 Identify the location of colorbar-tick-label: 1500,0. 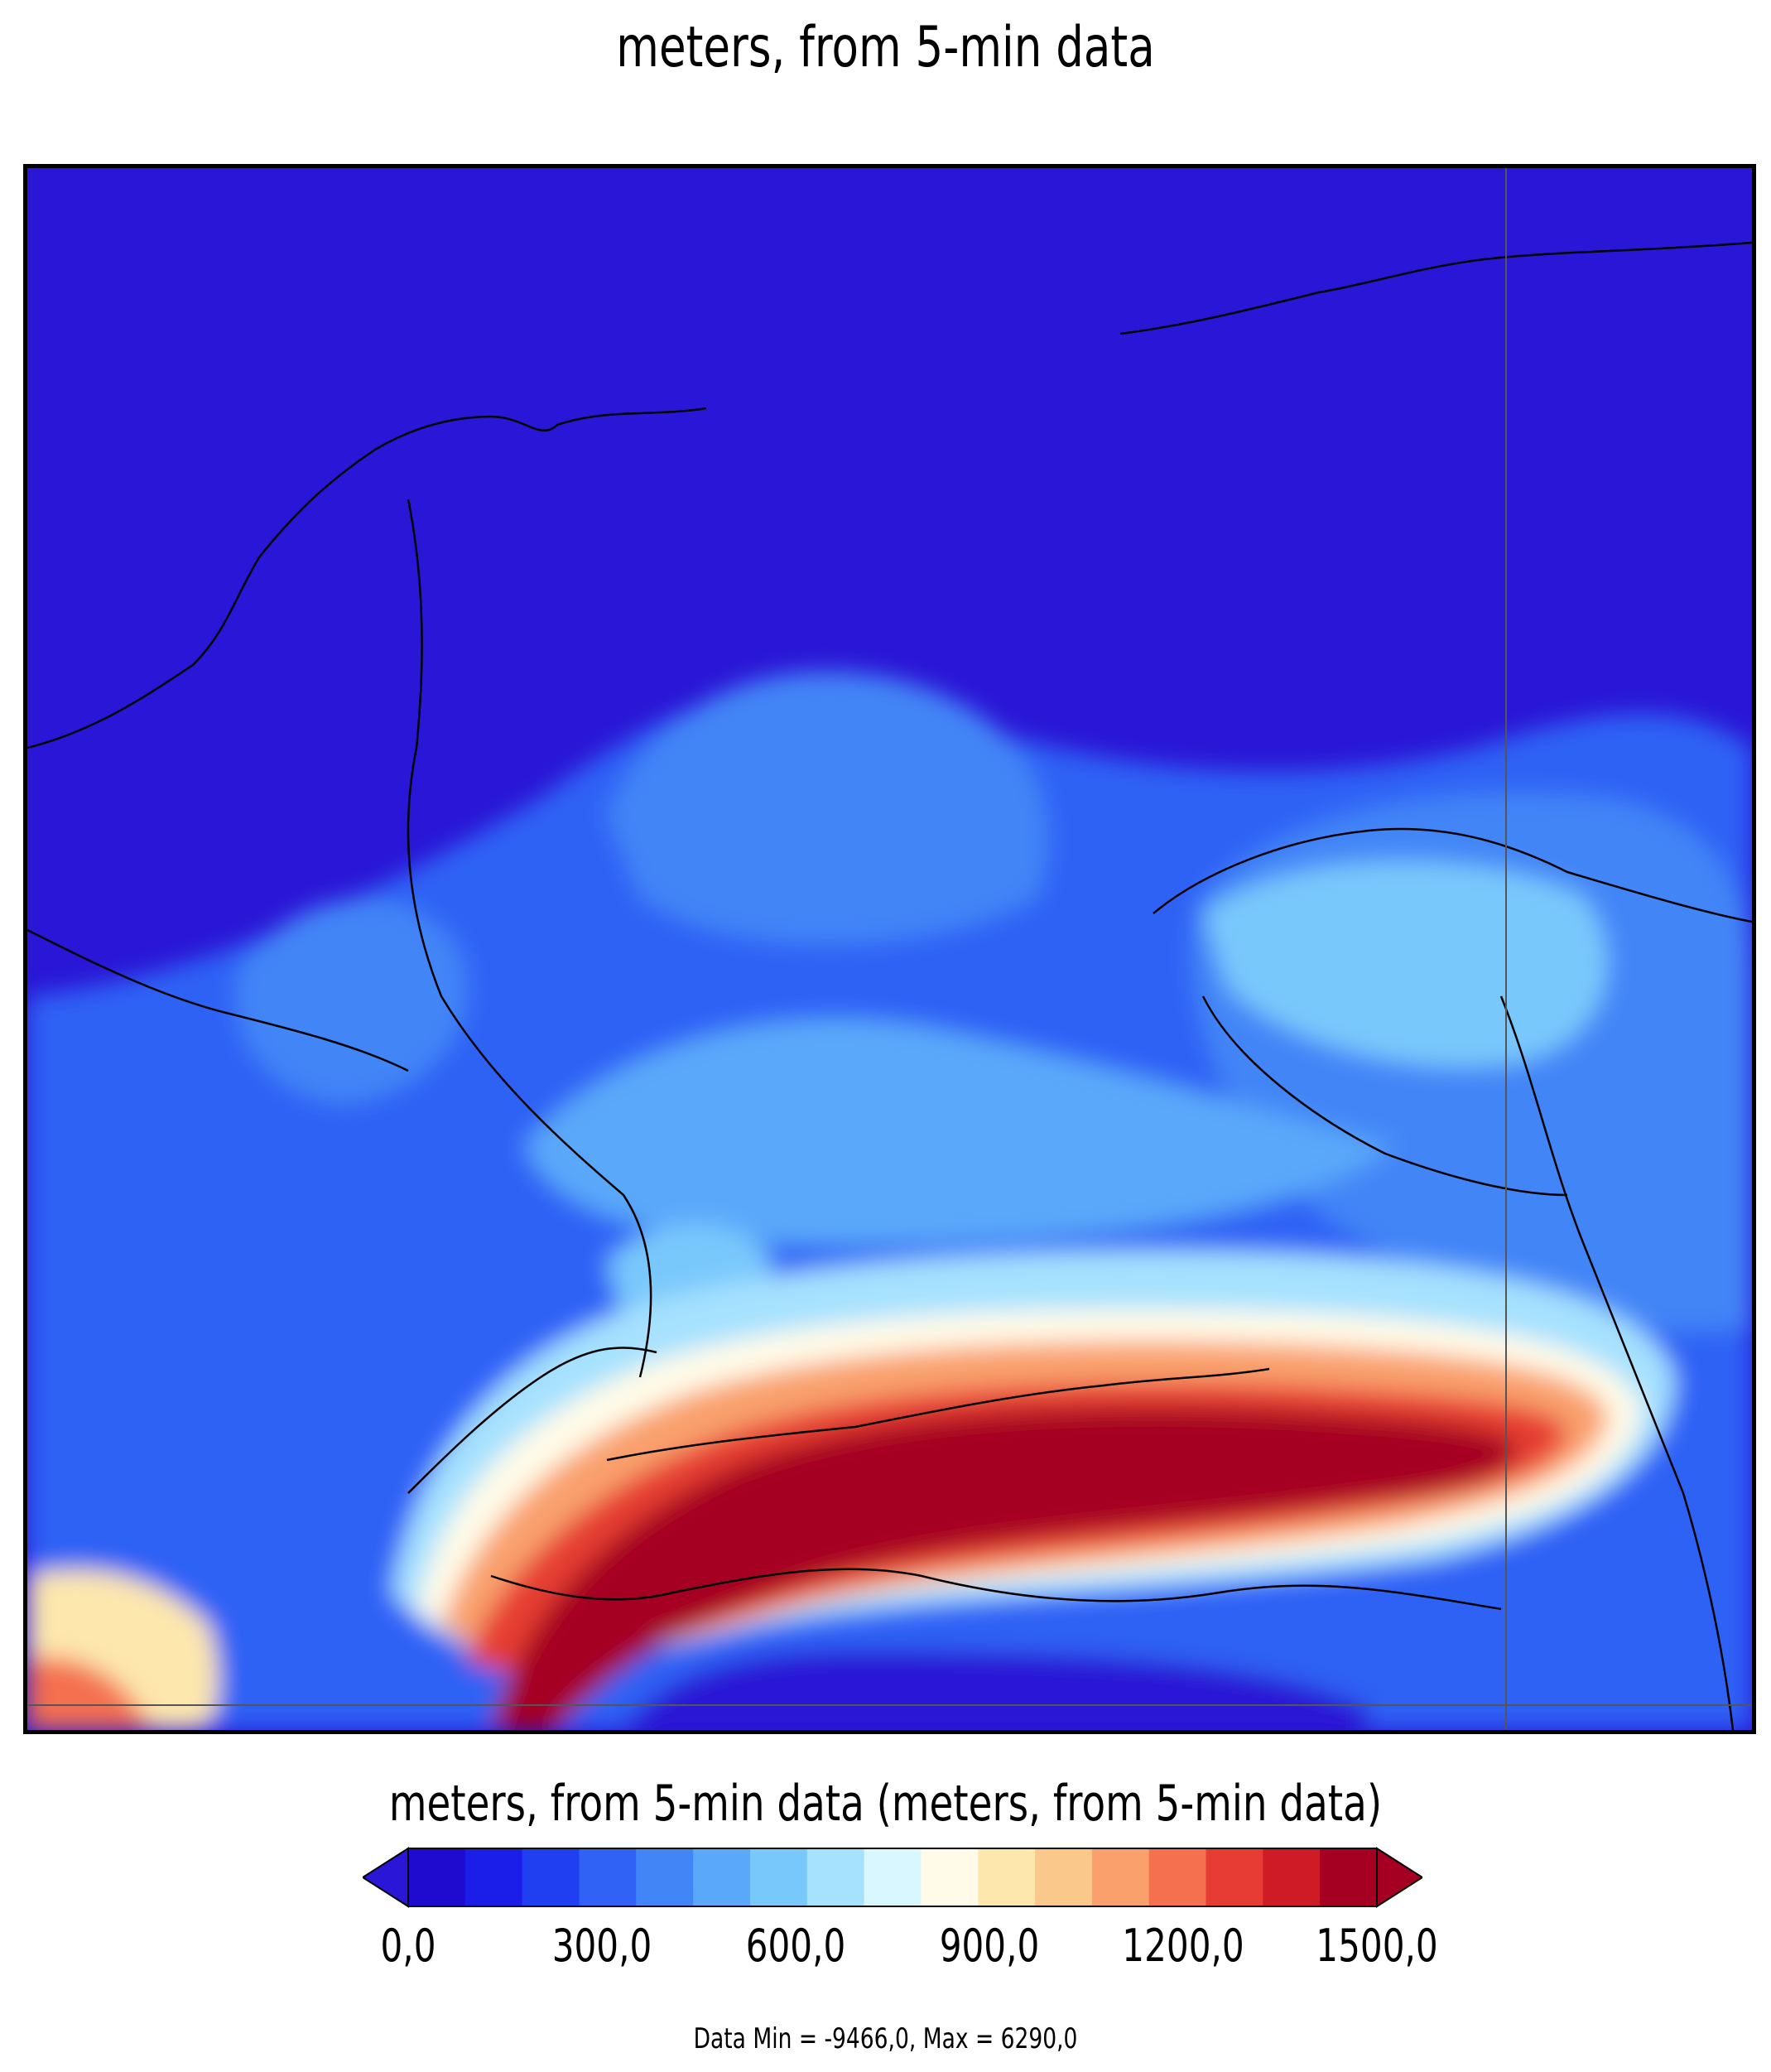
(1377, 1946).